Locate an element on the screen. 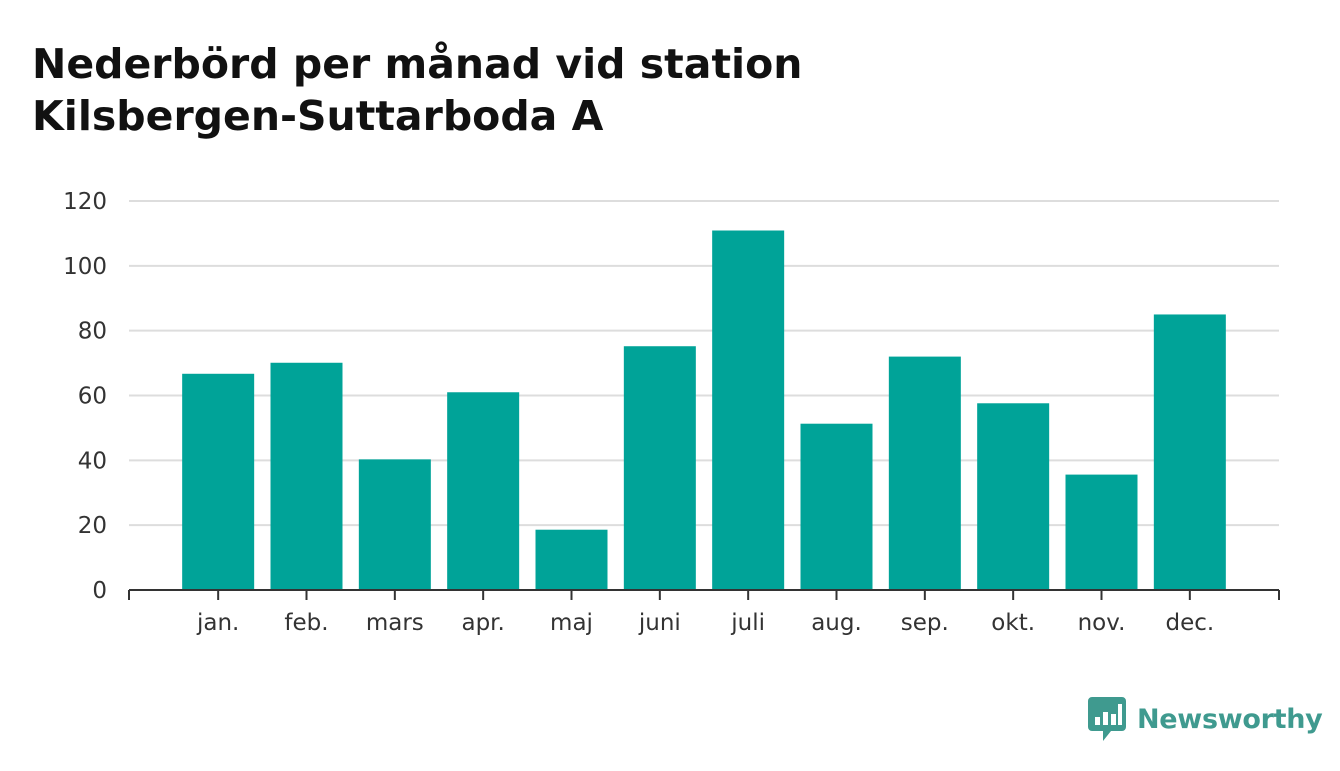 This screenshot has height=771, width=1340. brand-name: Newsworthy is located at coordinates (1230, 719).